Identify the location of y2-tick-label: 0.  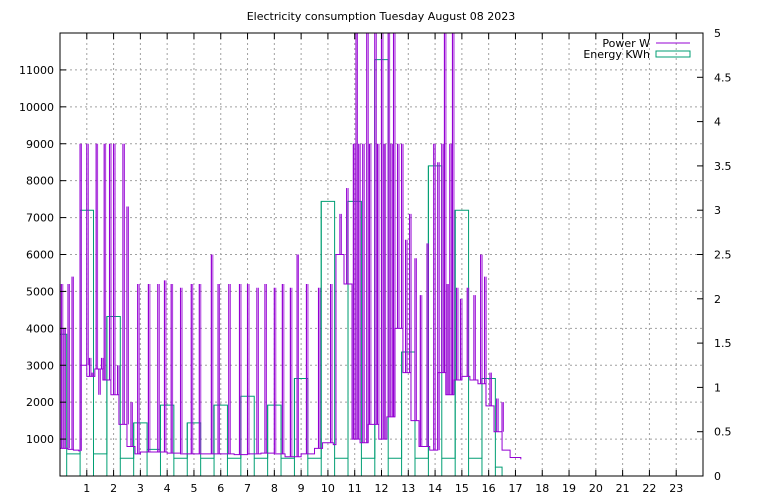
(717, 476).